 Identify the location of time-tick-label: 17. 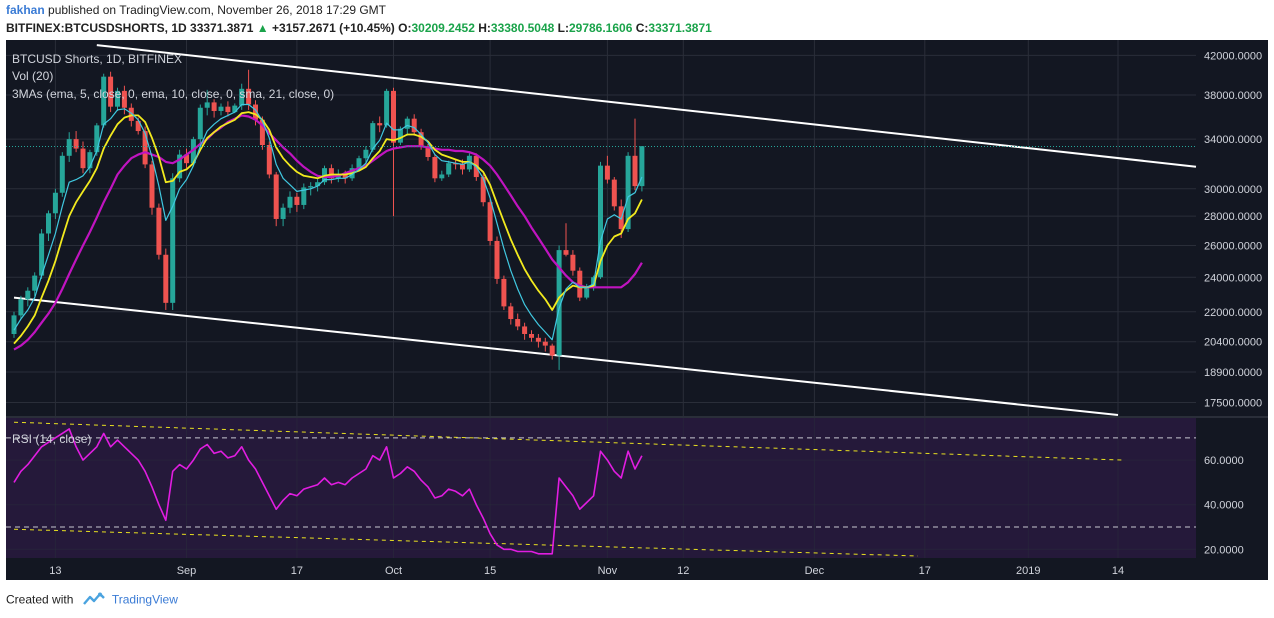
(925, 571).